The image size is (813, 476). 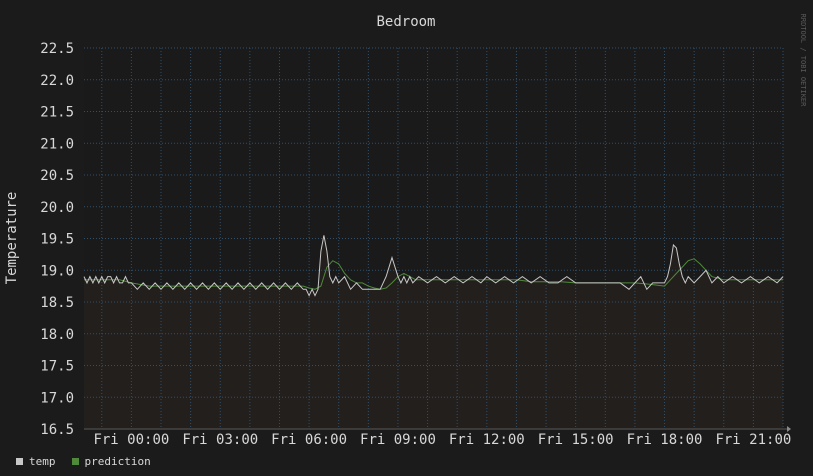 I want to click on legend-label-temp: temp, so click(x=42, y=461).